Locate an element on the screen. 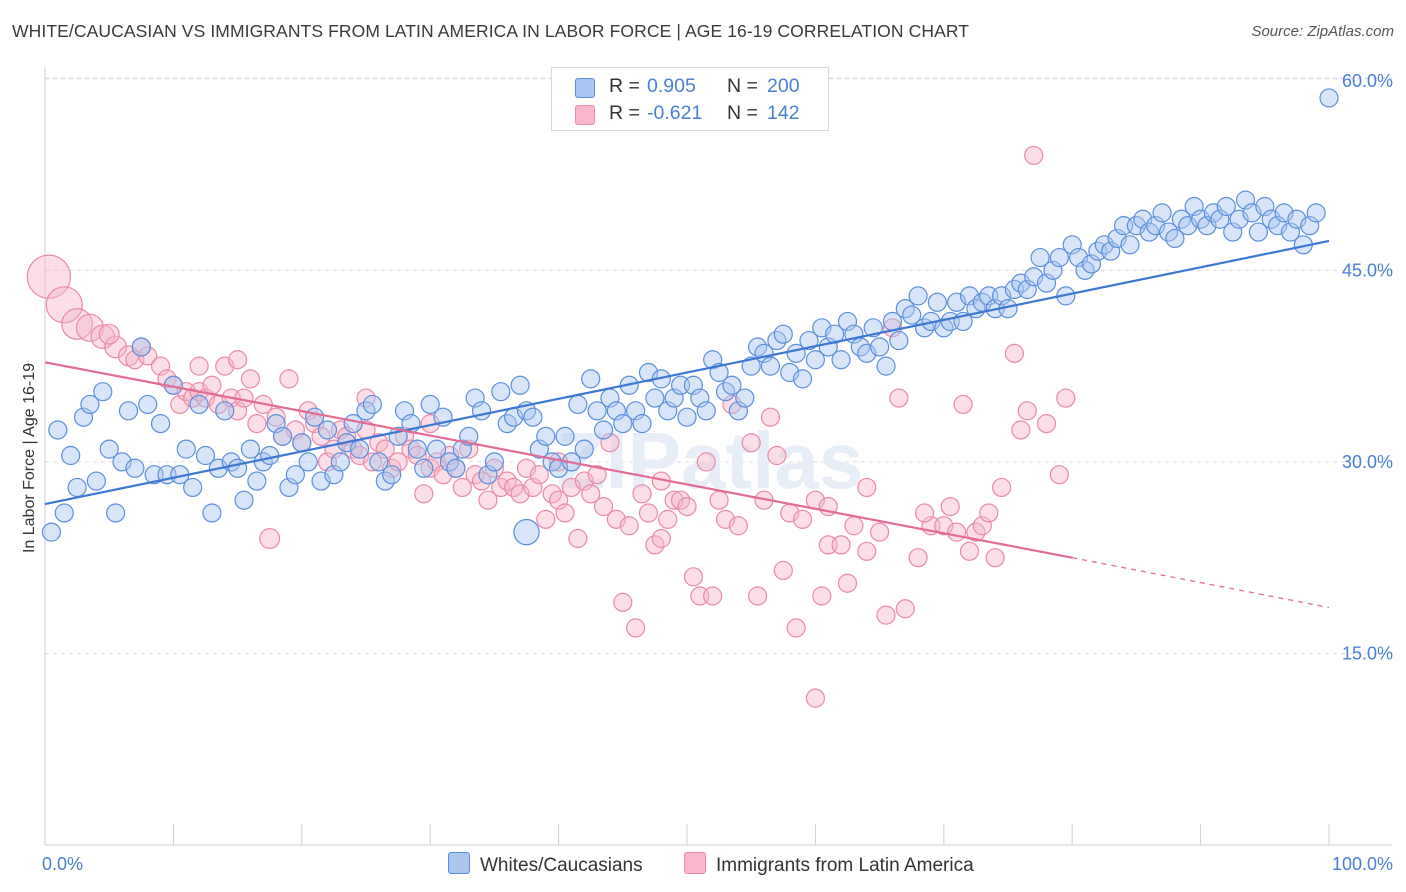 This screenshot has width=1406, height=892. y-tick-label: 45.0% is located at coordinates (1367, 270).